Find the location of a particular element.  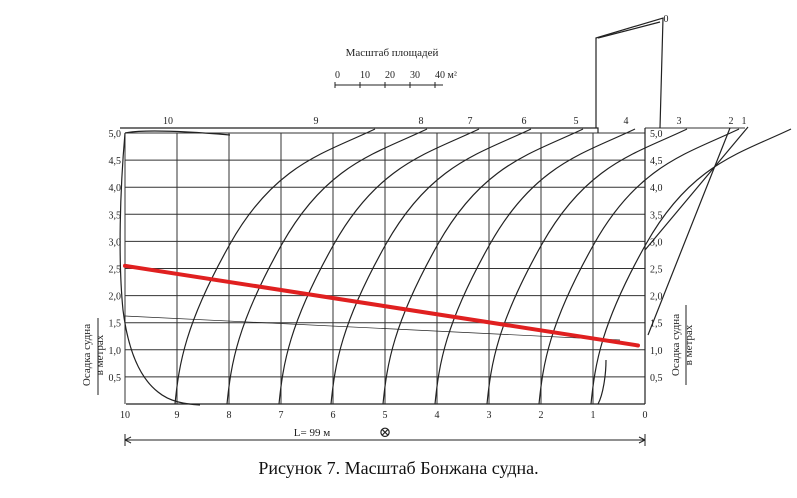

left-tick-label: 1,5 is located at coordinates (115, 324).